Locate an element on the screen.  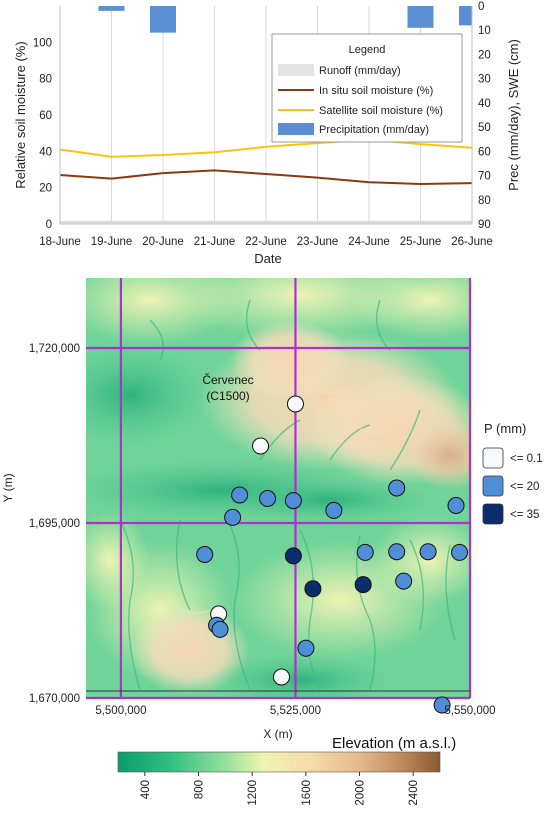
right-tick-label: 50 is located at coordinates (484, 128).